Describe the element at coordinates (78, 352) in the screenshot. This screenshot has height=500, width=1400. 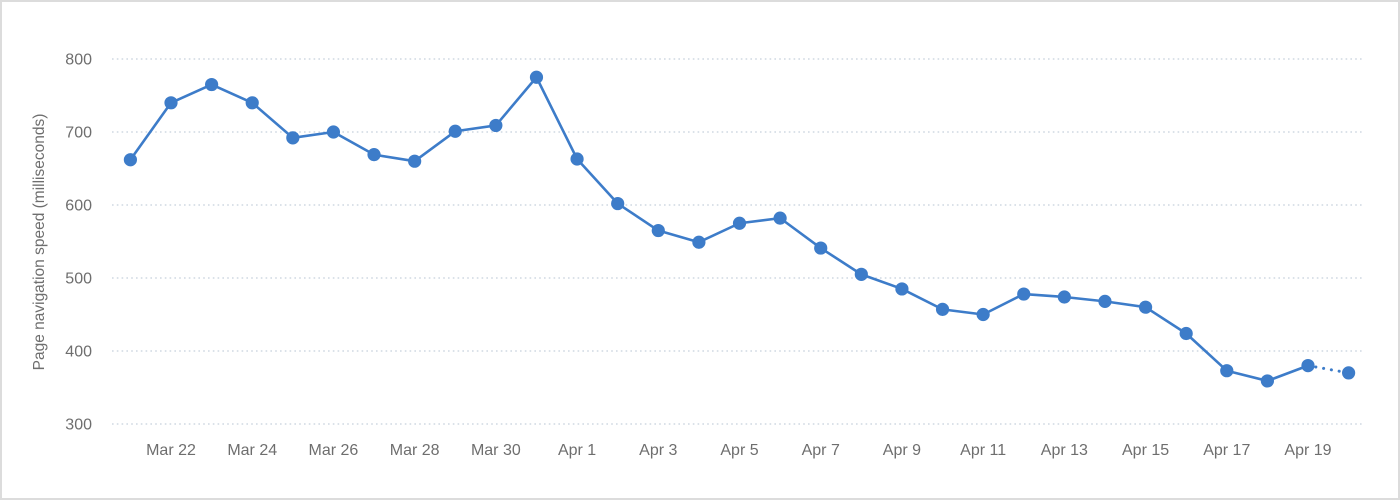
I see `y-tick-label-400: 400` at that location.